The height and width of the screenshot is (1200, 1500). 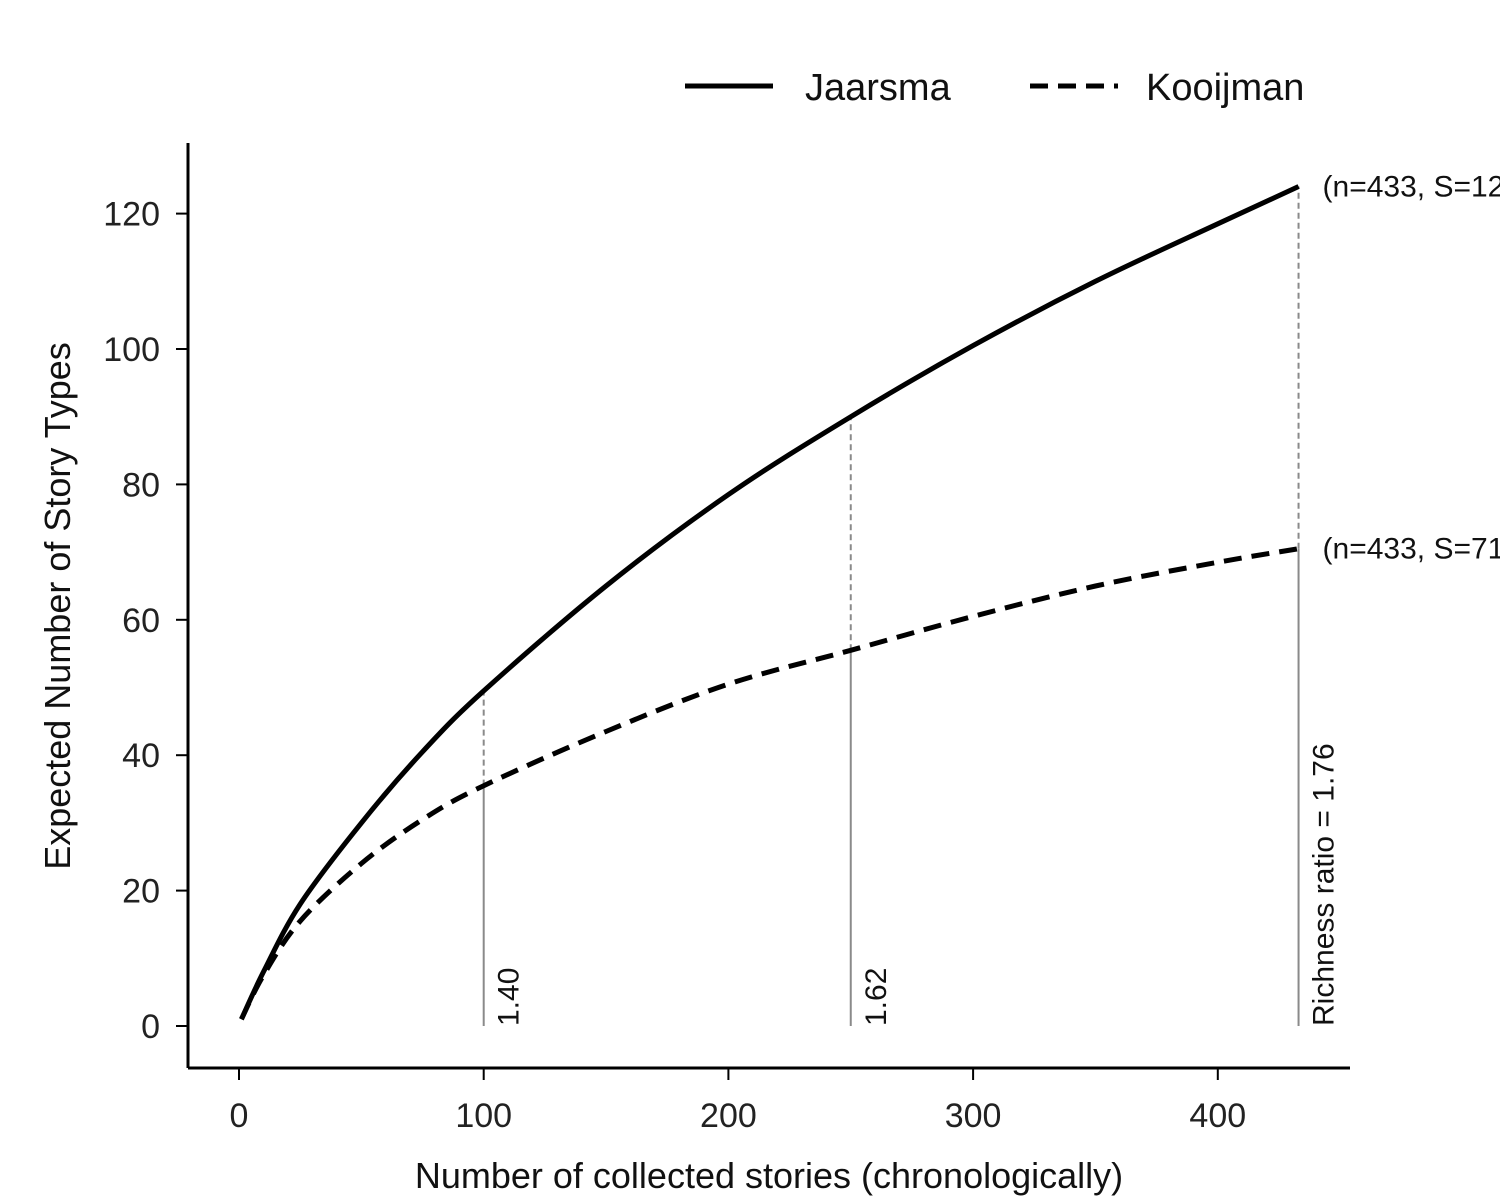 I want to click on legend-label-jaarsma: Jaarsma, so click(x=878, y=88).